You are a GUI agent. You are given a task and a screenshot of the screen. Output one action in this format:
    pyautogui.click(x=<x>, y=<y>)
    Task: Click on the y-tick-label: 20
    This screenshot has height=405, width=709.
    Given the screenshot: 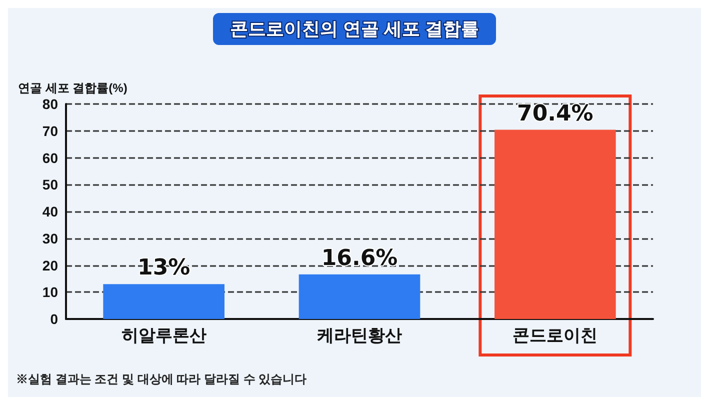 What is the action you would take?
    pyautogui.click(x=50, y=265)
    